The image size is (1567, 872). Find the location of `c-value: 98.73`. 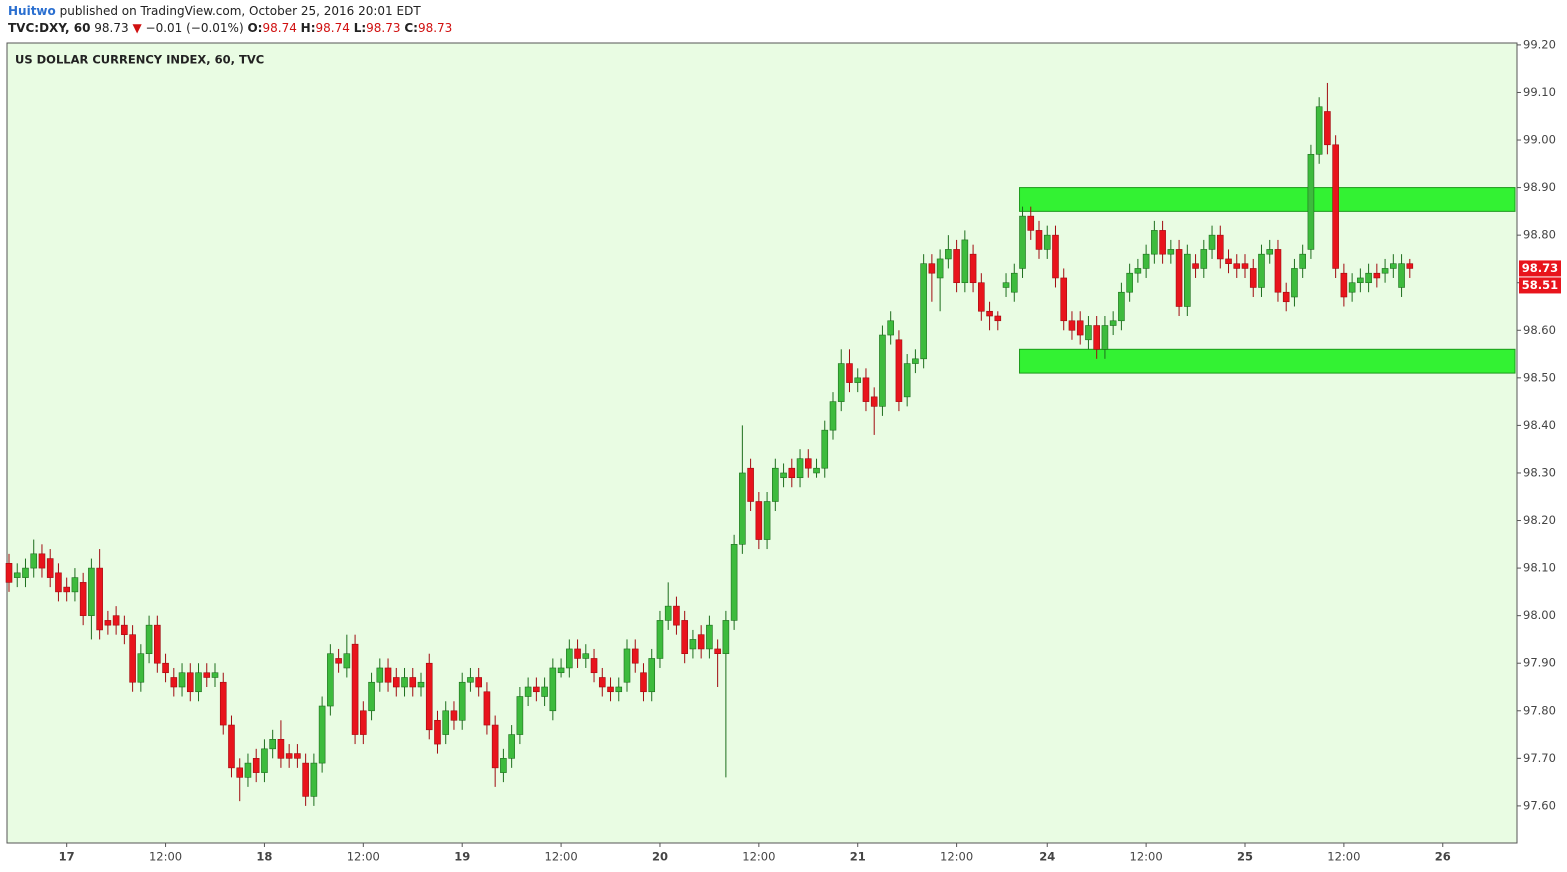

c-value: 98.73 is located at coordinates (435, 28).